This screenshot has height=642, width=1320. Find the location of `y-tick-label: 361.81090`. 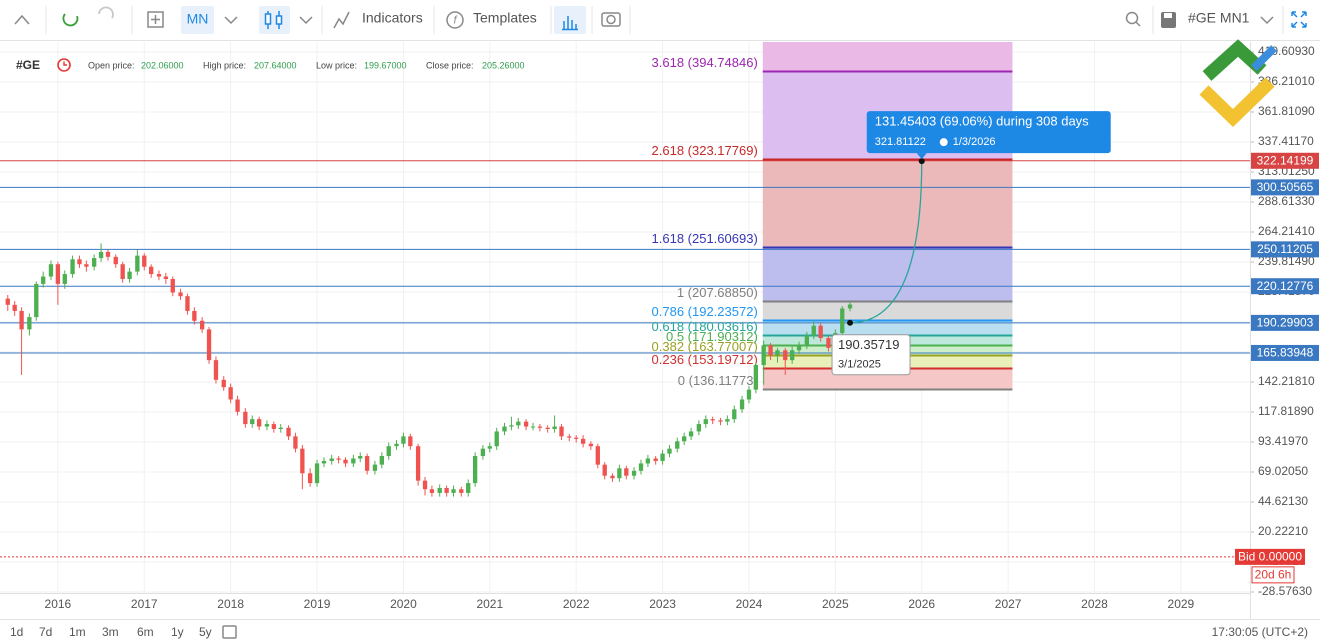

y-tick-label: 361.81090 is located at coordinates (1286, 111).